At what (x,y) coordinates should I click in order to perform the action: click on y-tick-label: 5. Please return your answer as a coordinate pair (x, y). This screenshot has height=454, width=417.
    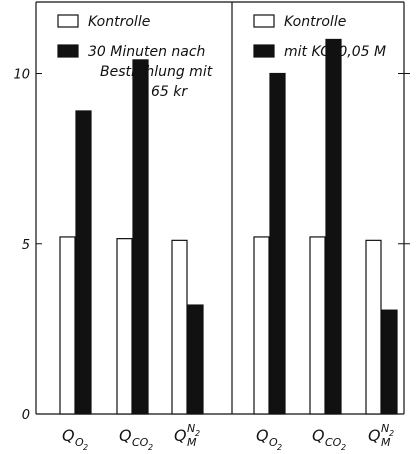
    Looking at the image, I should click on (26, 245).